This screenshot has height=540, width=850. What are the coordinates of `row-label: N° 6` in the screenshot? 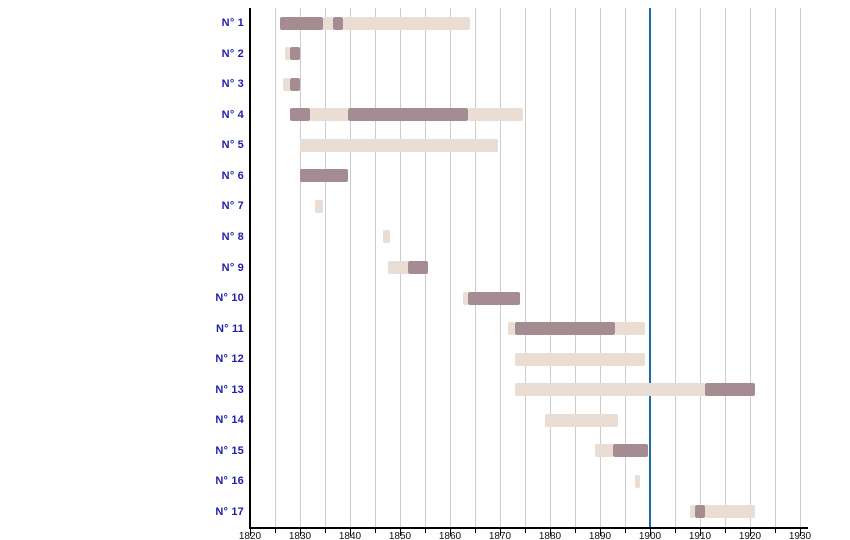 It's located at (232, 175).